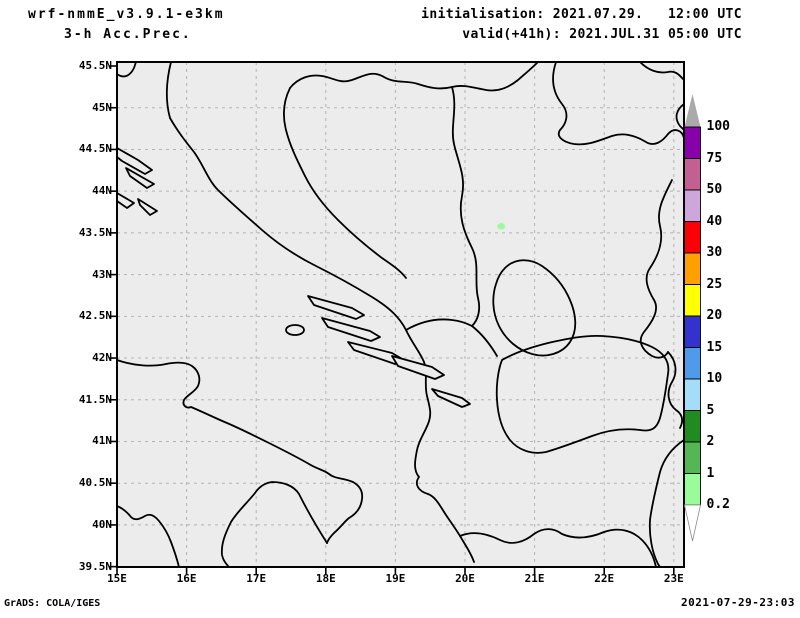 This screenshot has width=800, height=618. Describe the element at coordinates (662, 71) in the screenshot. I see `border-tr-corner` at that location.